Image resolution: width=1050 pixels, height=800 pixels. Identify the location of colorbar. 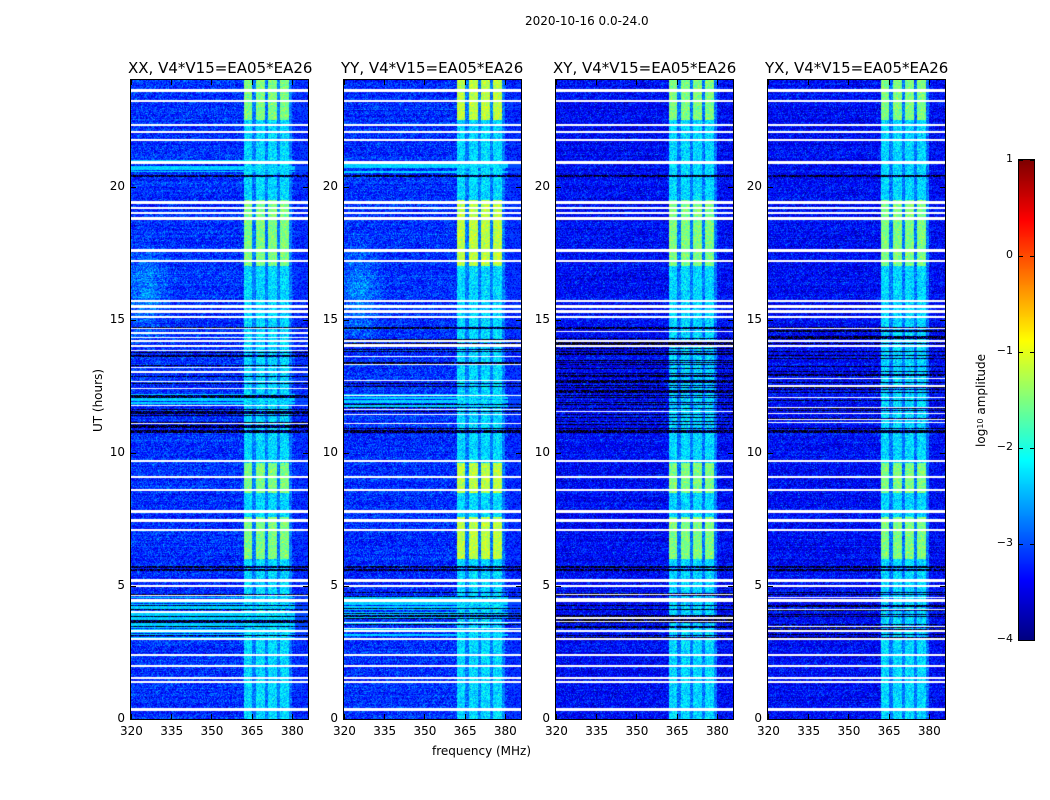
(1026, 400).